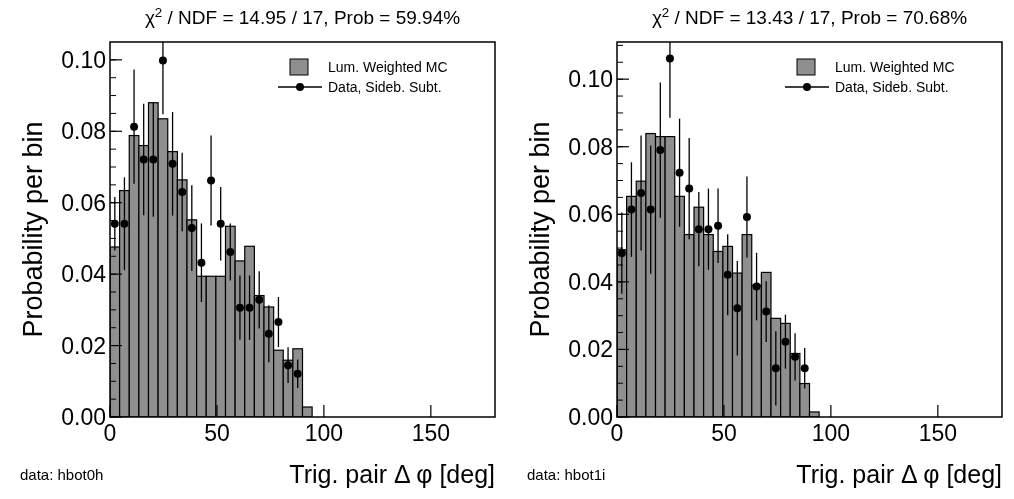  Describe the element at coordinates (809, 16) in the screenshot. I see `chart-title: χ$^{2}$ / NDF = 13.43 / 17, Prob = 70.68%` at that location.